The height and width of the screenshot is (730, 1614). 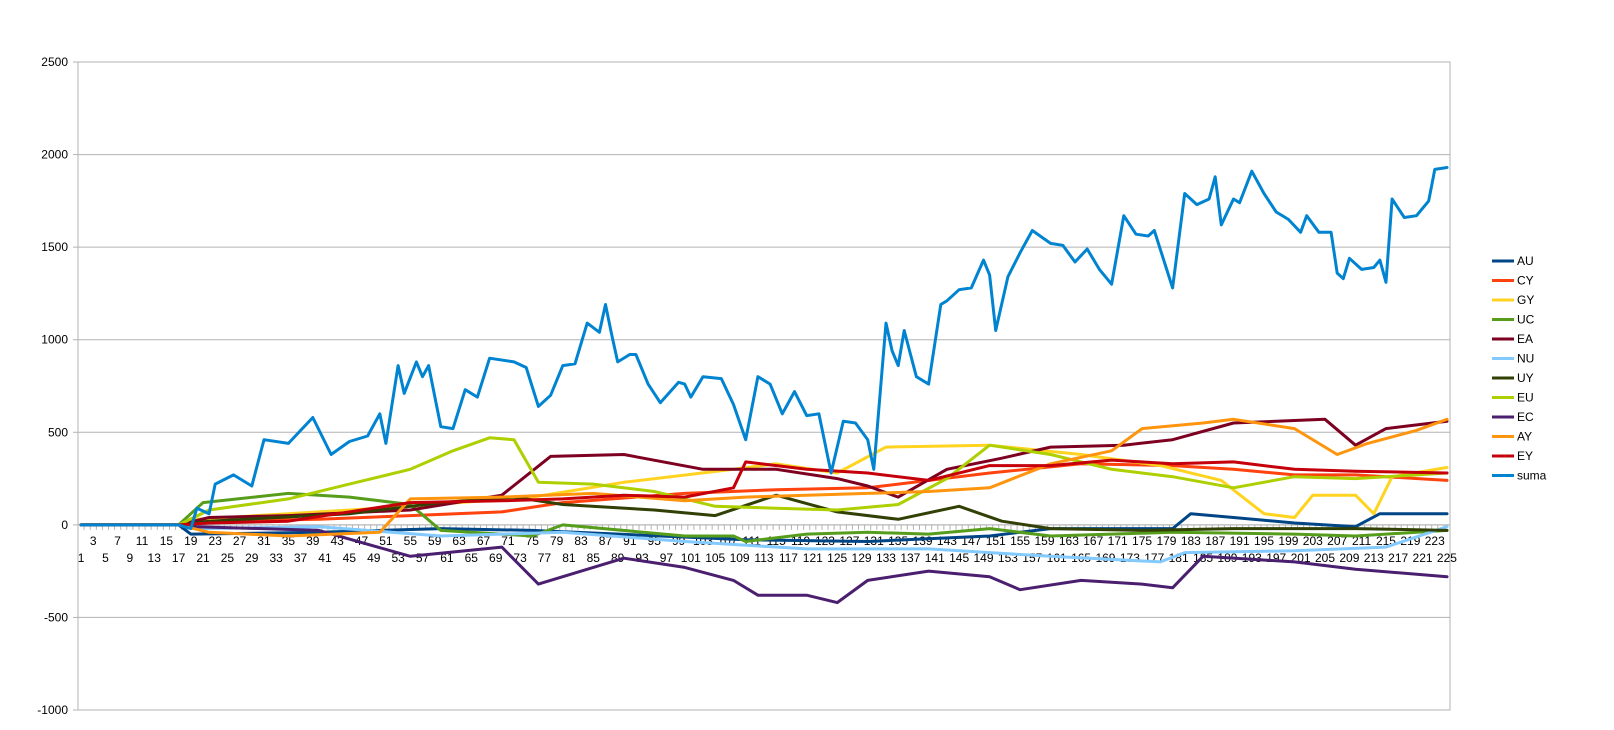 What do you see at coordinates (105, 558) in the screenshot?
I see `x-tick-label: 5` at bounding box center [105, 558].